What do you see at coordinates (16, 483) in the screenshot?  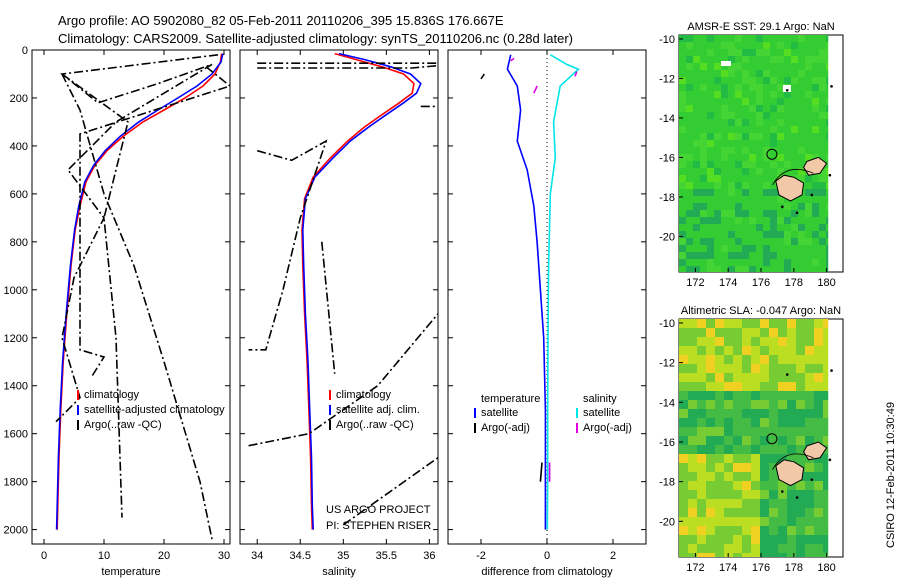 I see `temperature-ytick-label: 1800` at bounding box center [16, 483].